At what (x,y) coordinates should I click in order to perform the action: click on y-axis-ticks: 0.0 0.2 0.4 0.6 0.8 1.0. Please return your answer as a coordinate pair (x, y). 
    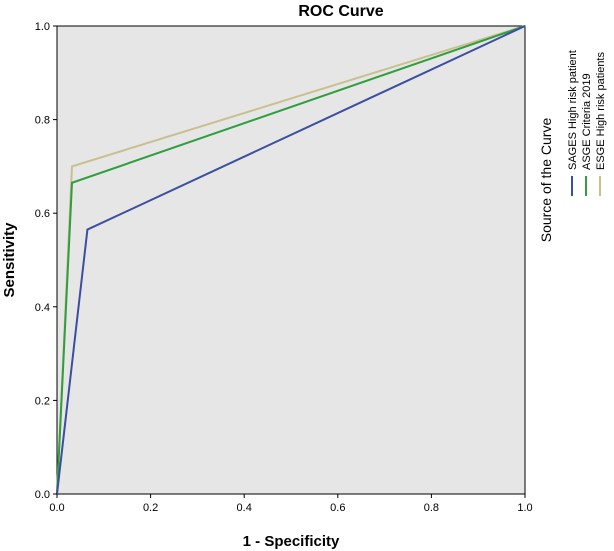
    Looking at the image, I should click on (46, 261).